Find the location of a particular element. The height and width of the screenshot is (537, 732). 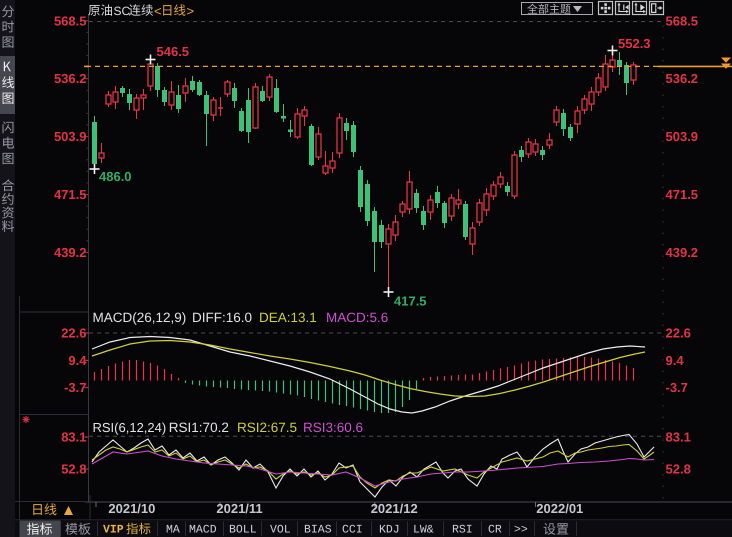

svg-text: RSI is located at coordinates (462, 530).